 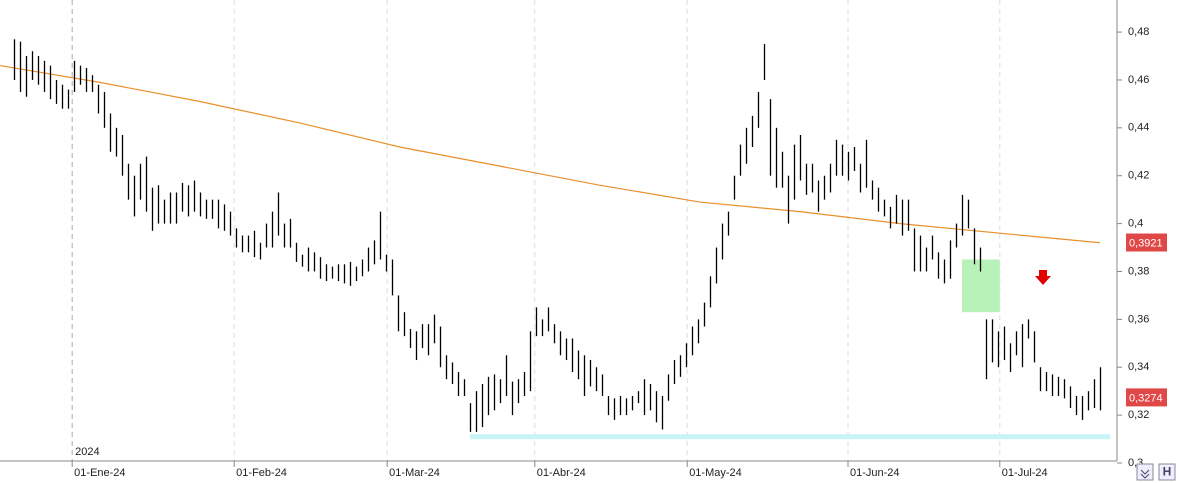 I want to click on y-tick-label: 0,36, so click(x=1138, y=319).